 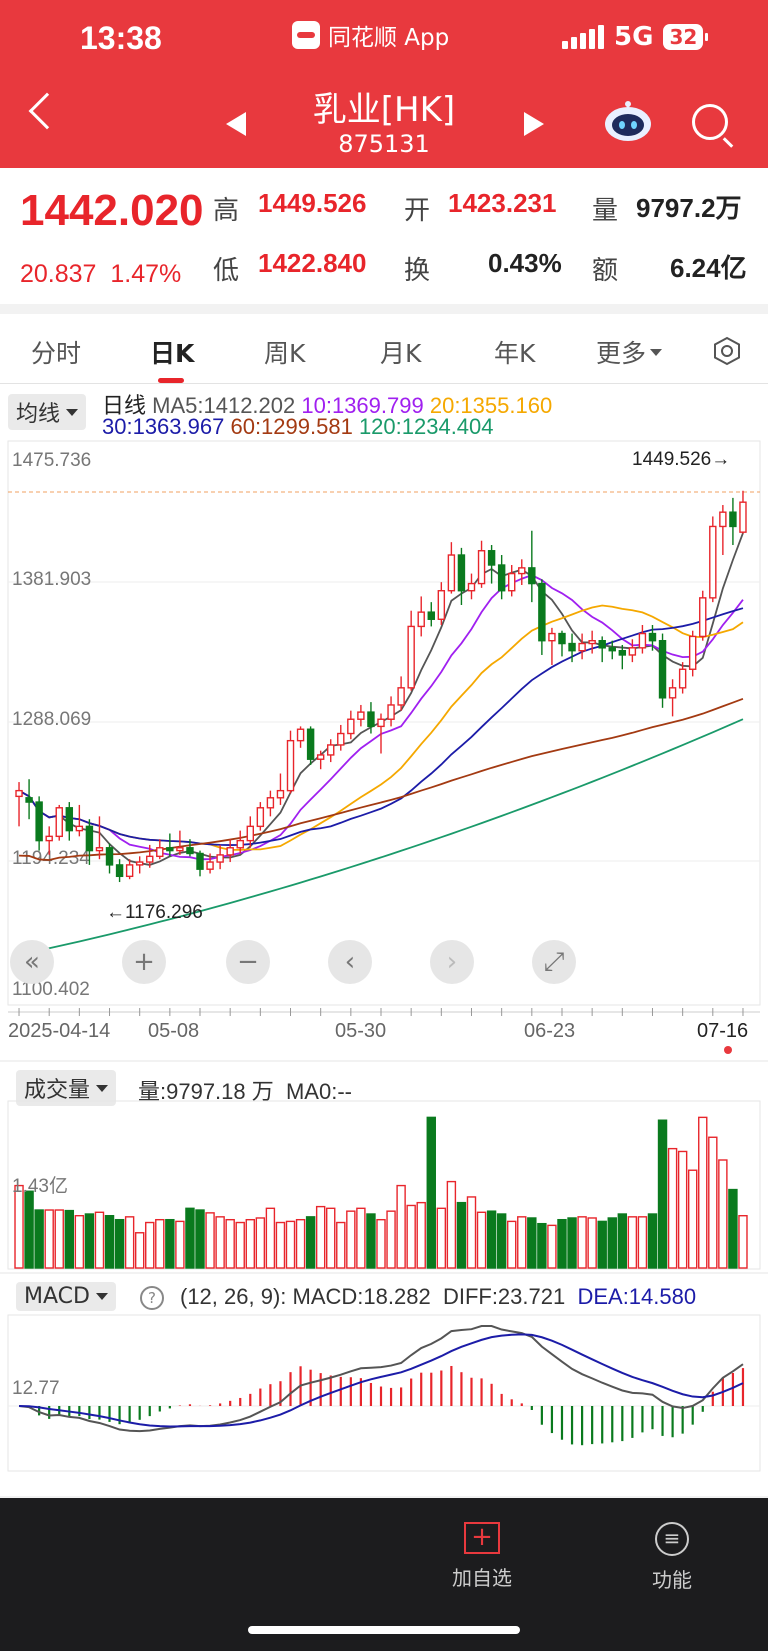 I want to click on macd-chart: 12.77, so click(x=384, y=1405).